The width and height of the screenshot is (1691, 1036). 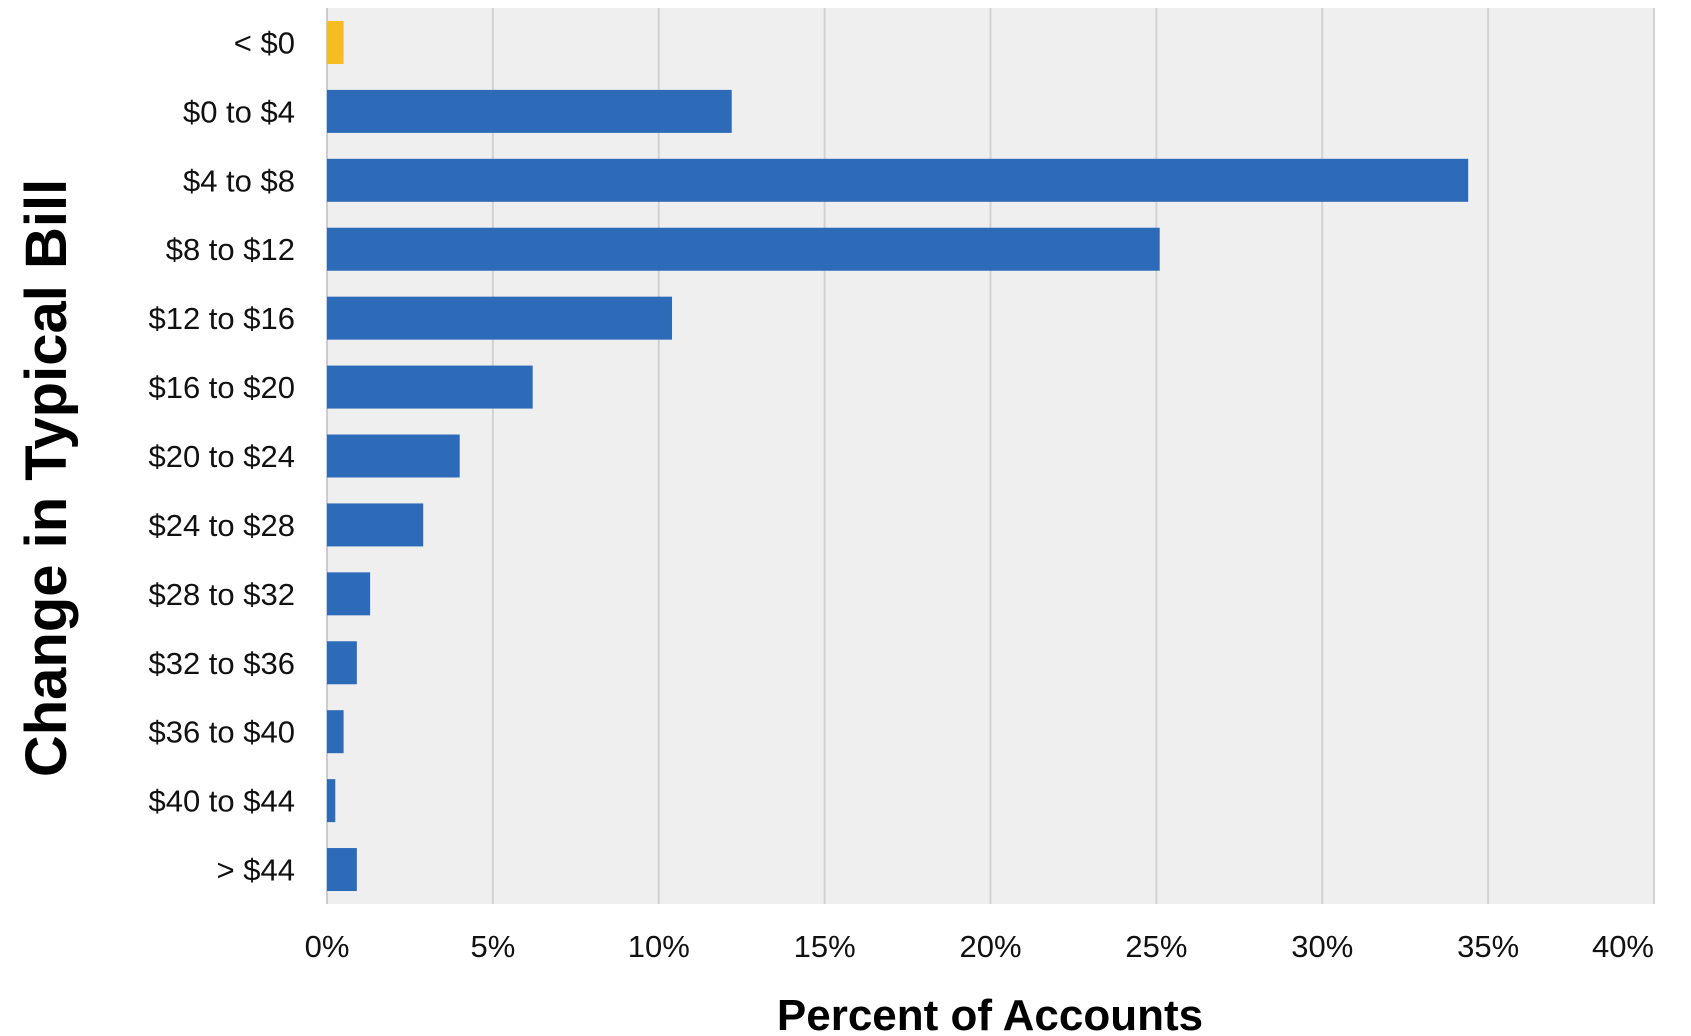 I want to click on x-tick-label: 5%, so click(x=492, y=946).